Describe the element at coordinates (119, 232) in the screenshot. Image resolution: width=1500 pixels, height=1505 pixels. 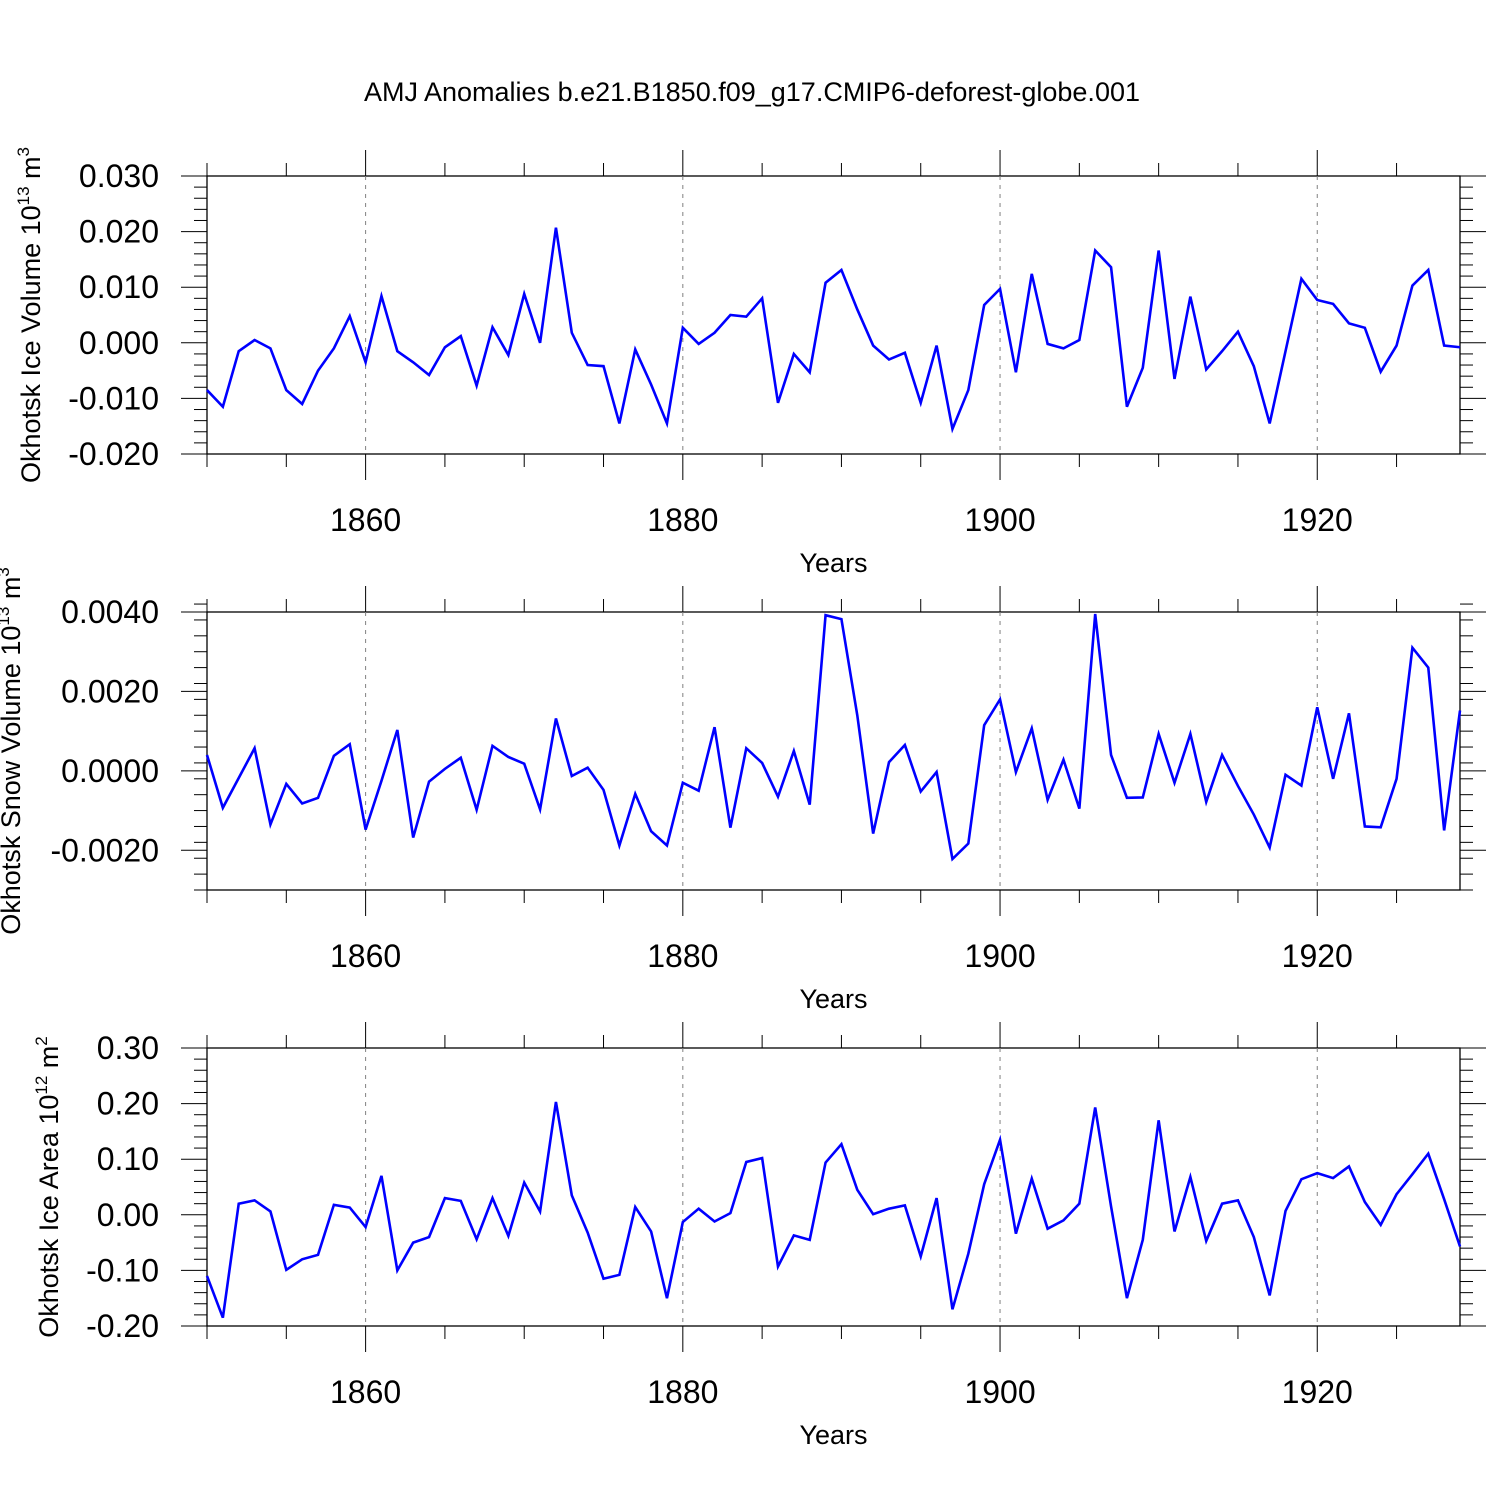
I see `panel1-y-tick-label: 0.020` at that location.